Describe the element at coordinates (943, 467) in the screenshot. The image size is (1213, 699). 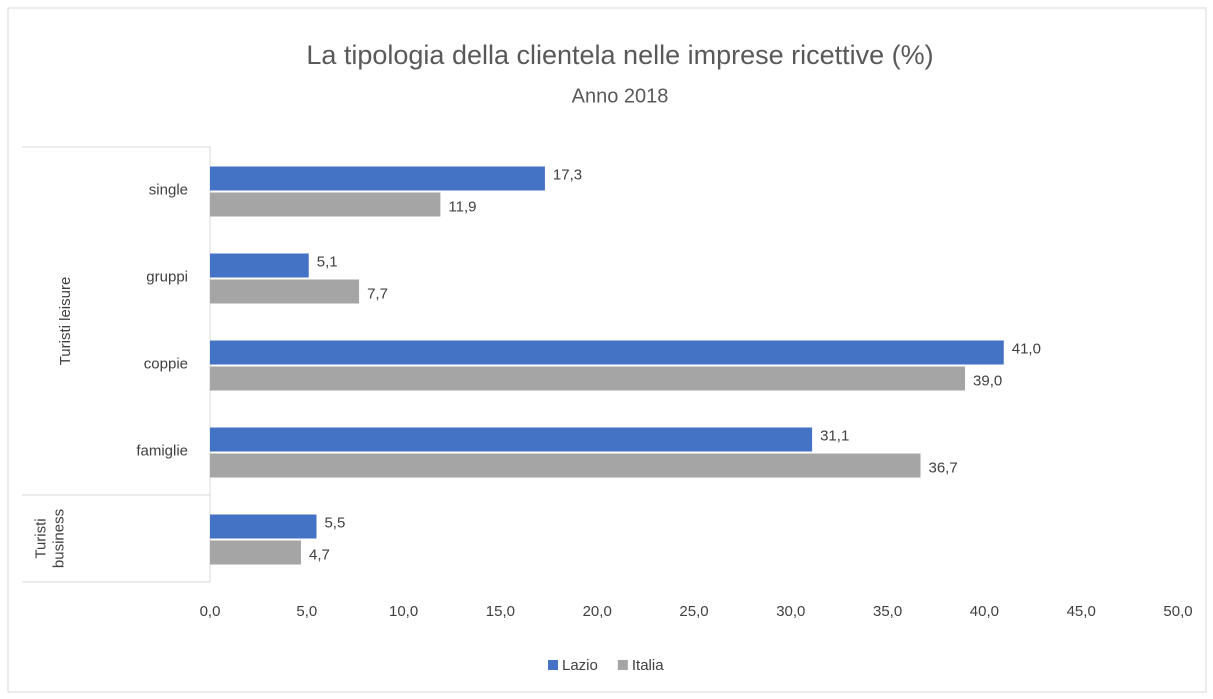
I see `data-label: 36,7` at that location.